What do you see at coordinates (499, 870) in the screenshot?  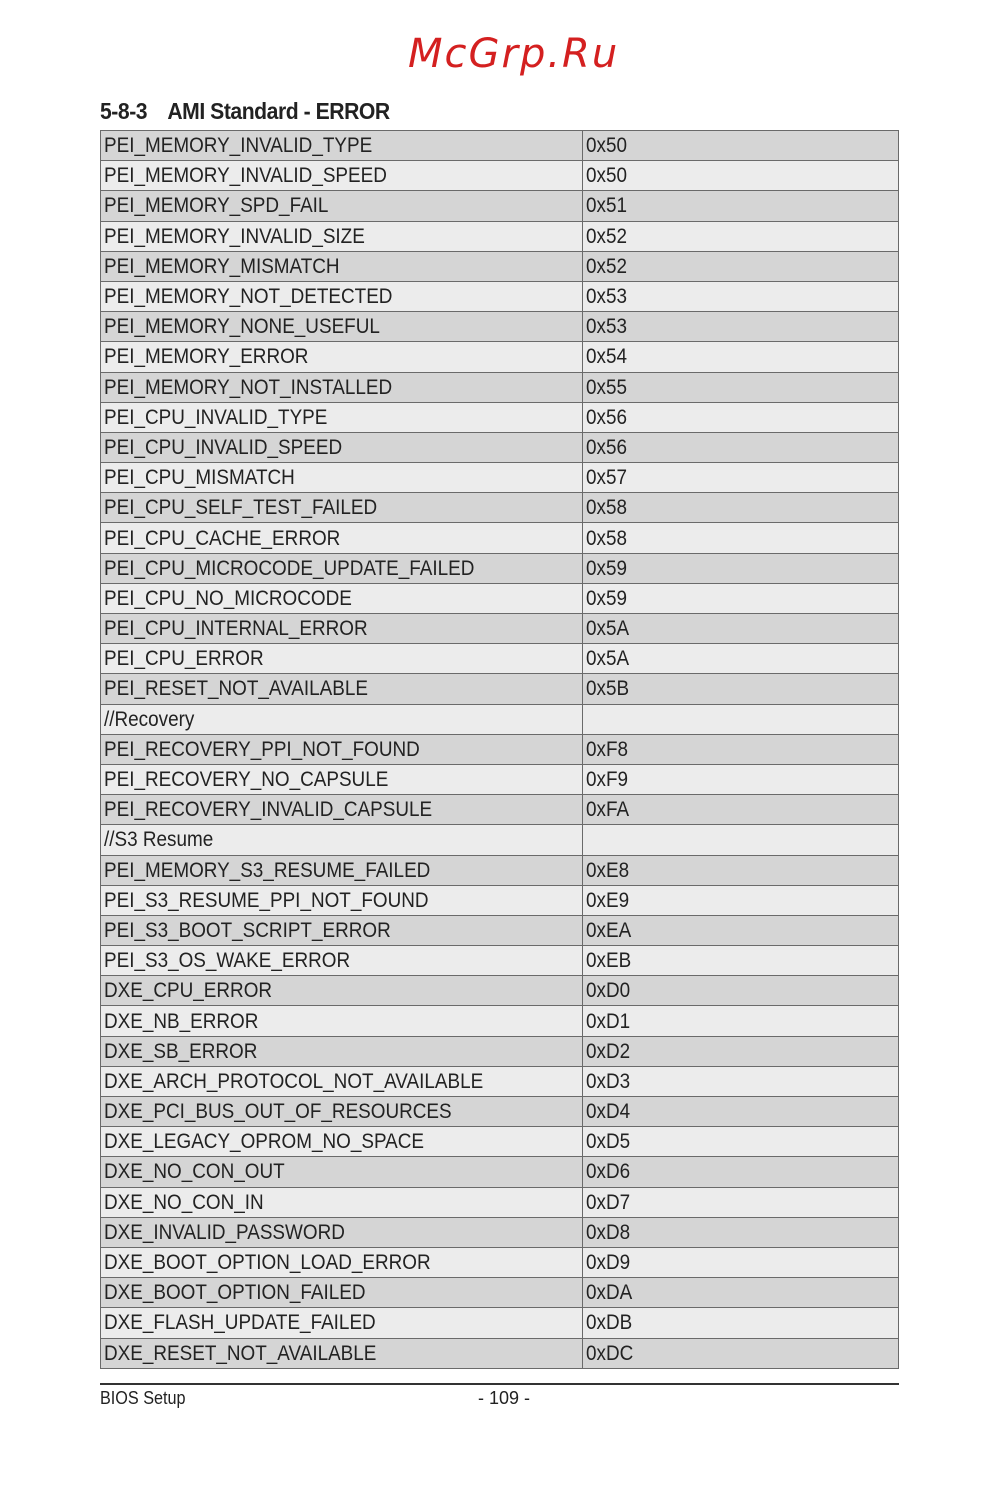 I see `table-row: PEI_MEMORY_S3_RESUME_FAILED 0xE8` at bounding box center [499, 870].